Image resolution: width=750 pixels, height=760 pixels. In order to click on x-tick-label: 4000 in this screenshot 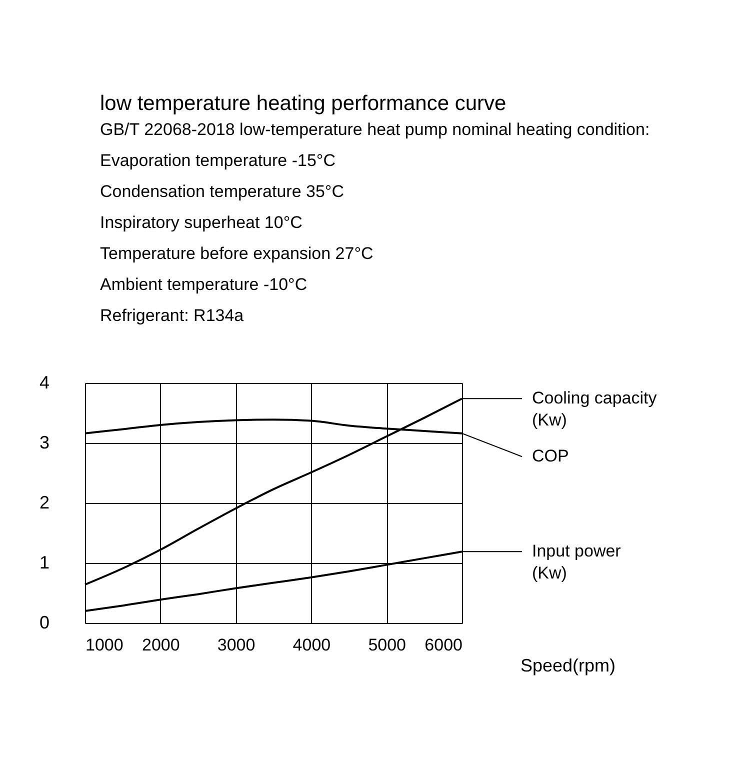, I will do `click(311, 645)`.